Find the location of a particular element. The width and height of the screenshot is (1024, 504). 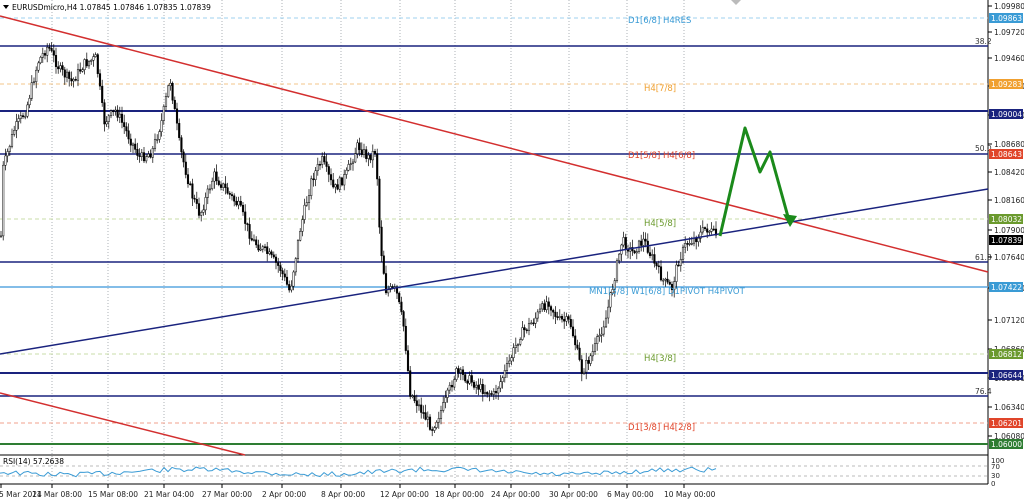

level-label: D1[6/8] H4RES is located at coordinates (659, 21).